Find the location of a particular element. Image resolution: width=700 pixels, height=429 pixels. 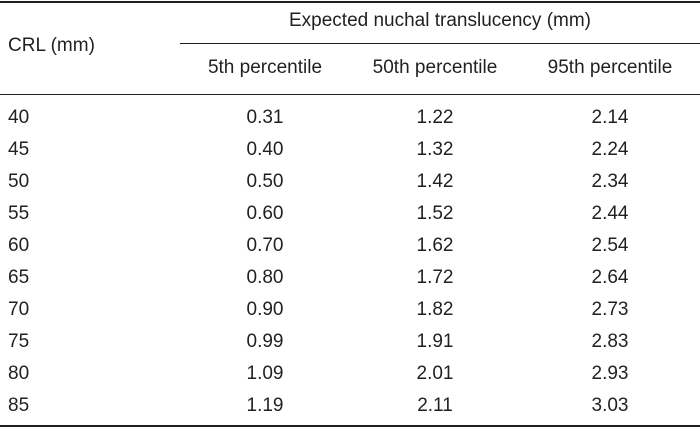

p95-cell: 3.03 is located at coordinates (610, 405).